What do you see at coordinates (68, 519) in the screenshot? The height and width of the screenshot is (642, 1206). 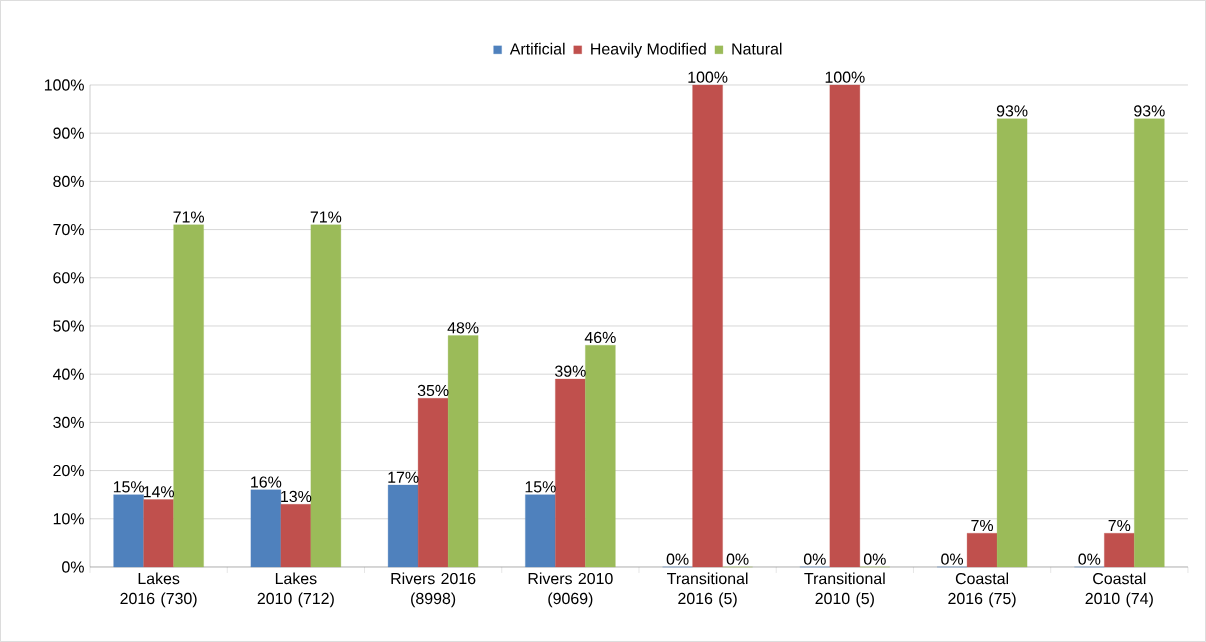 I see `y-tick-label: 10%` at bounding box center [68, 519].